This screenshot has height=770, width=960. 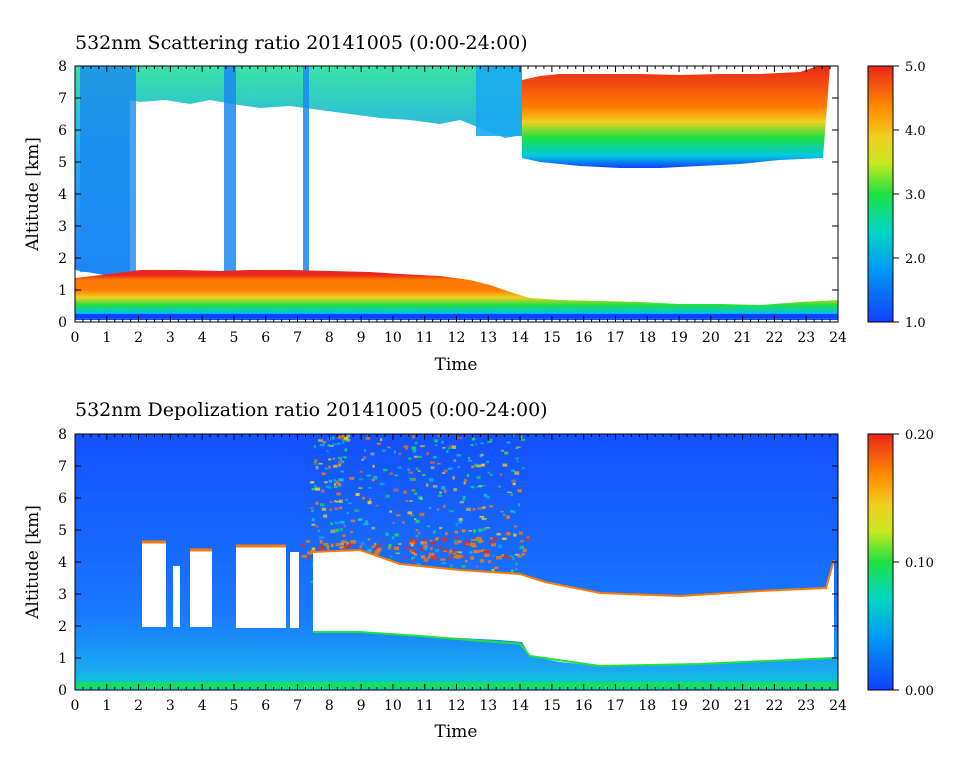 What do you see at coordinates (806, 338) in the screenshot?
I see `x-tick-label: 23` at bounding box center [806, 338].